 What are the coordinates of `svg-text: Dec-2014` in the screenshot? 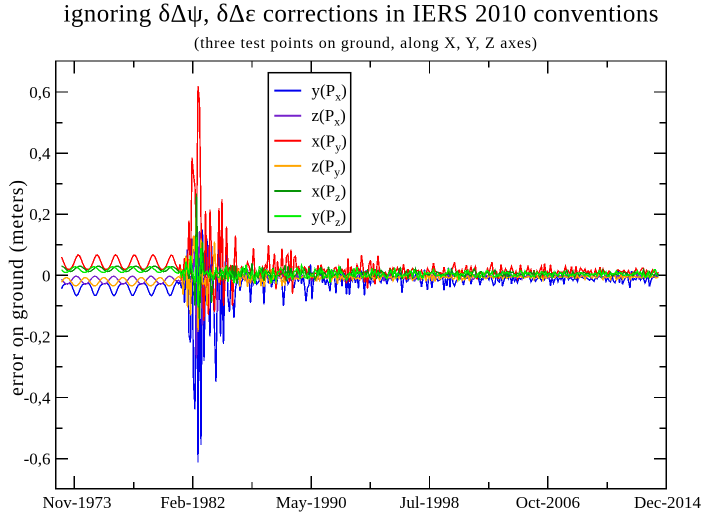 It's located at (667, 502).